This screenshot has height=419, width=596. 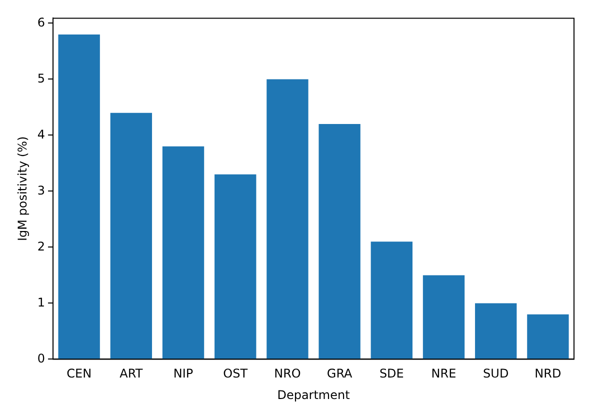 I want to click on x-tick-label: NRD, so click(x=548, y=373).